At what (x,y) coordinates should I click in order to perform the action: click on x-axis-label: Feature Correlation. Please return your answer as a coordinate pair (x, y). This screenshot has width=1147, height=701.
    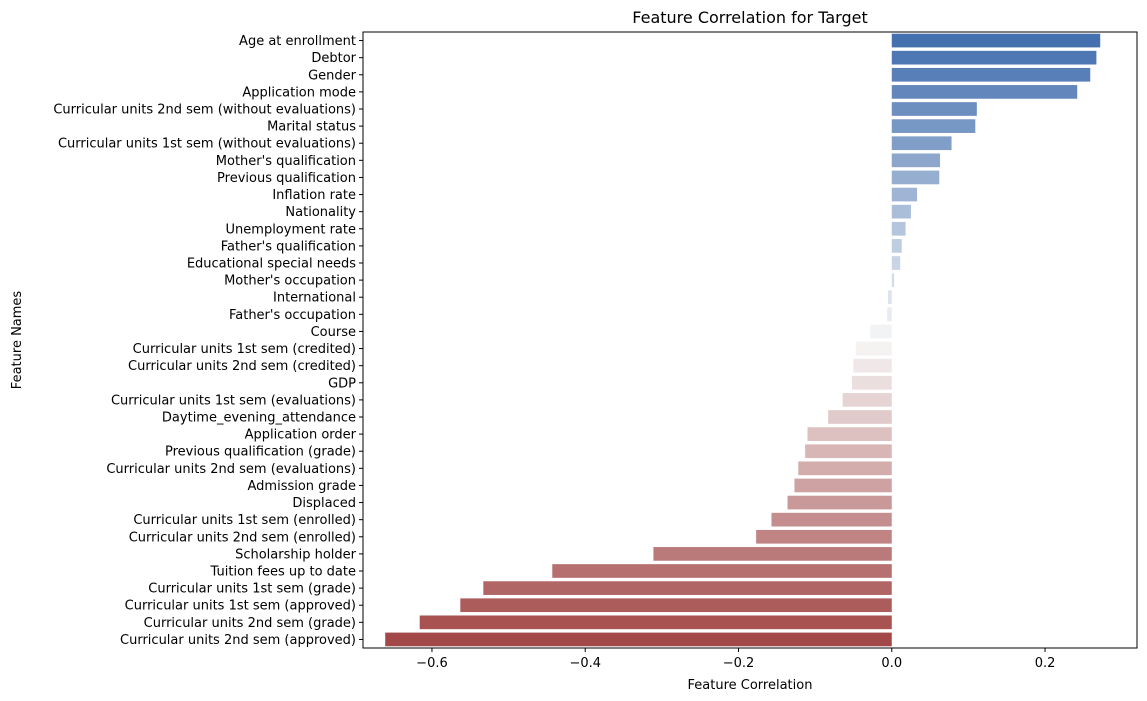
    Looking at the image, I should click on (750, 685).